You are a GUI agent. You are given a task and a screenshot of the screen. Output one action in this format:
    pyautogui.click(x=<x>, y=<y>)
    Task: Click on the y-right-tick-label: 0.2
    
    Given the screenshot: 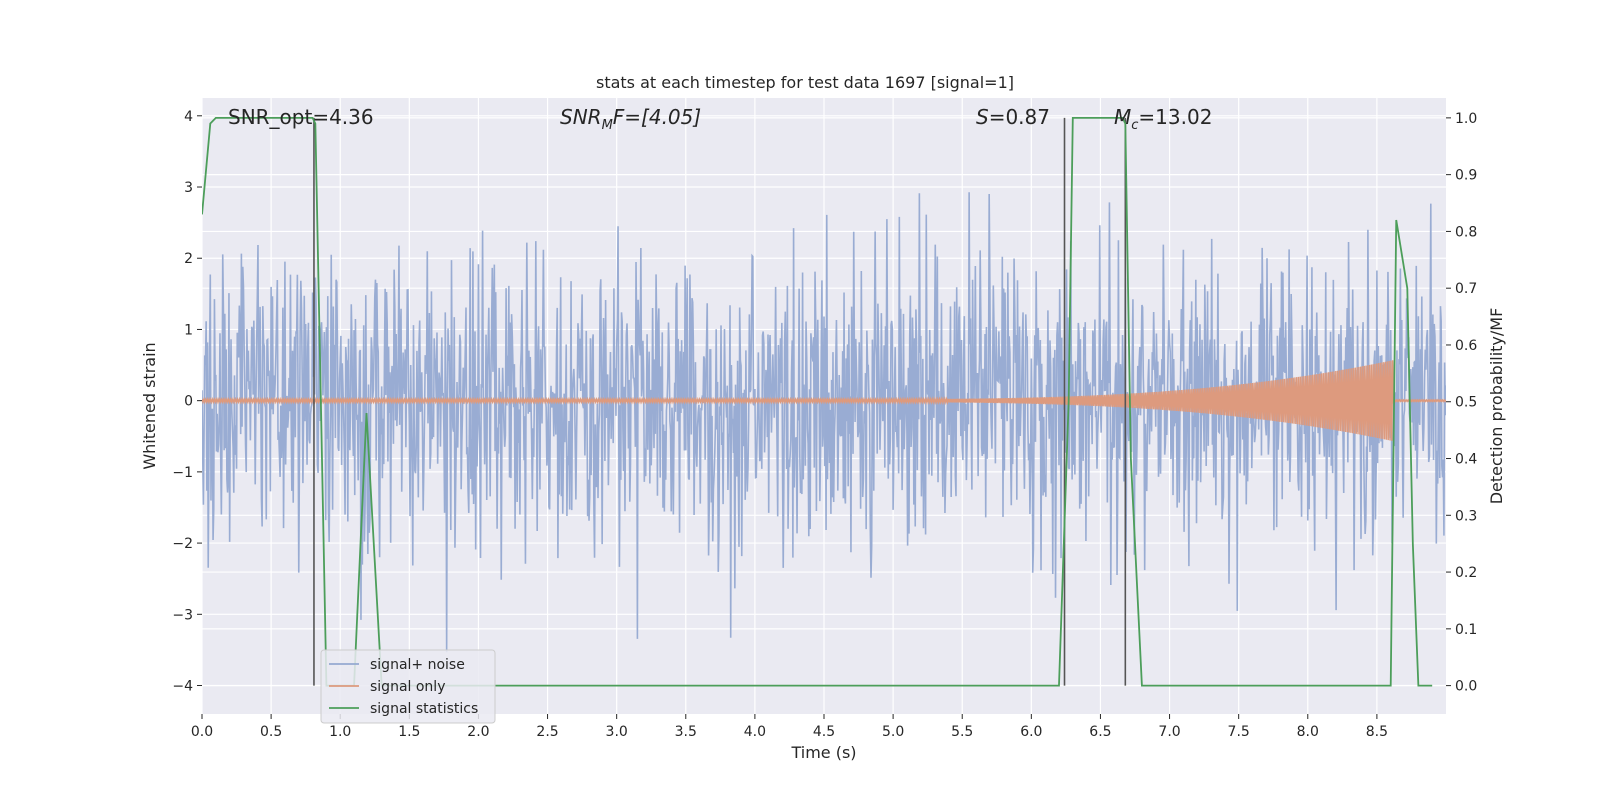 What is the action you would take?
    pyautogui.click(x=1466, y=573)
    